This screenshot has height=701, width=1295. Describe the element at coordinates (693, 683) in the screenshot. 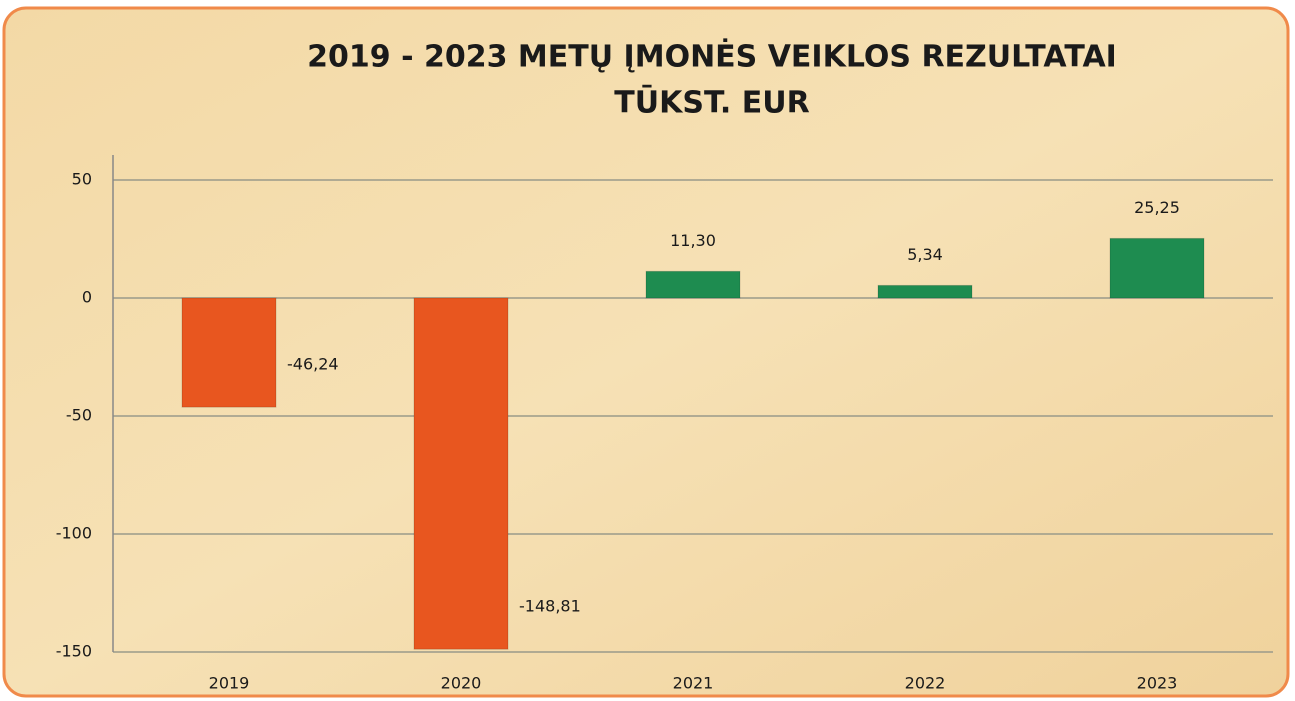

I see `x-tick-label: 2021` at that location.